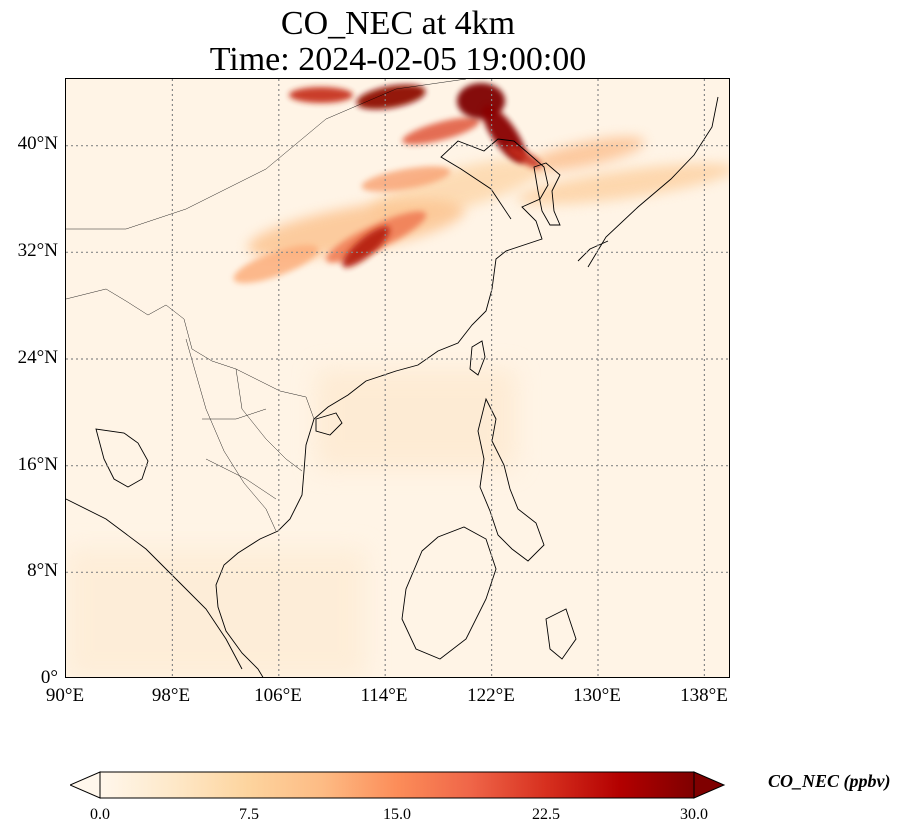 The image size is (920, 836). Describe the element at coordinates (449, 593) in the screenshot. I see `coastline-borneo` at that location.